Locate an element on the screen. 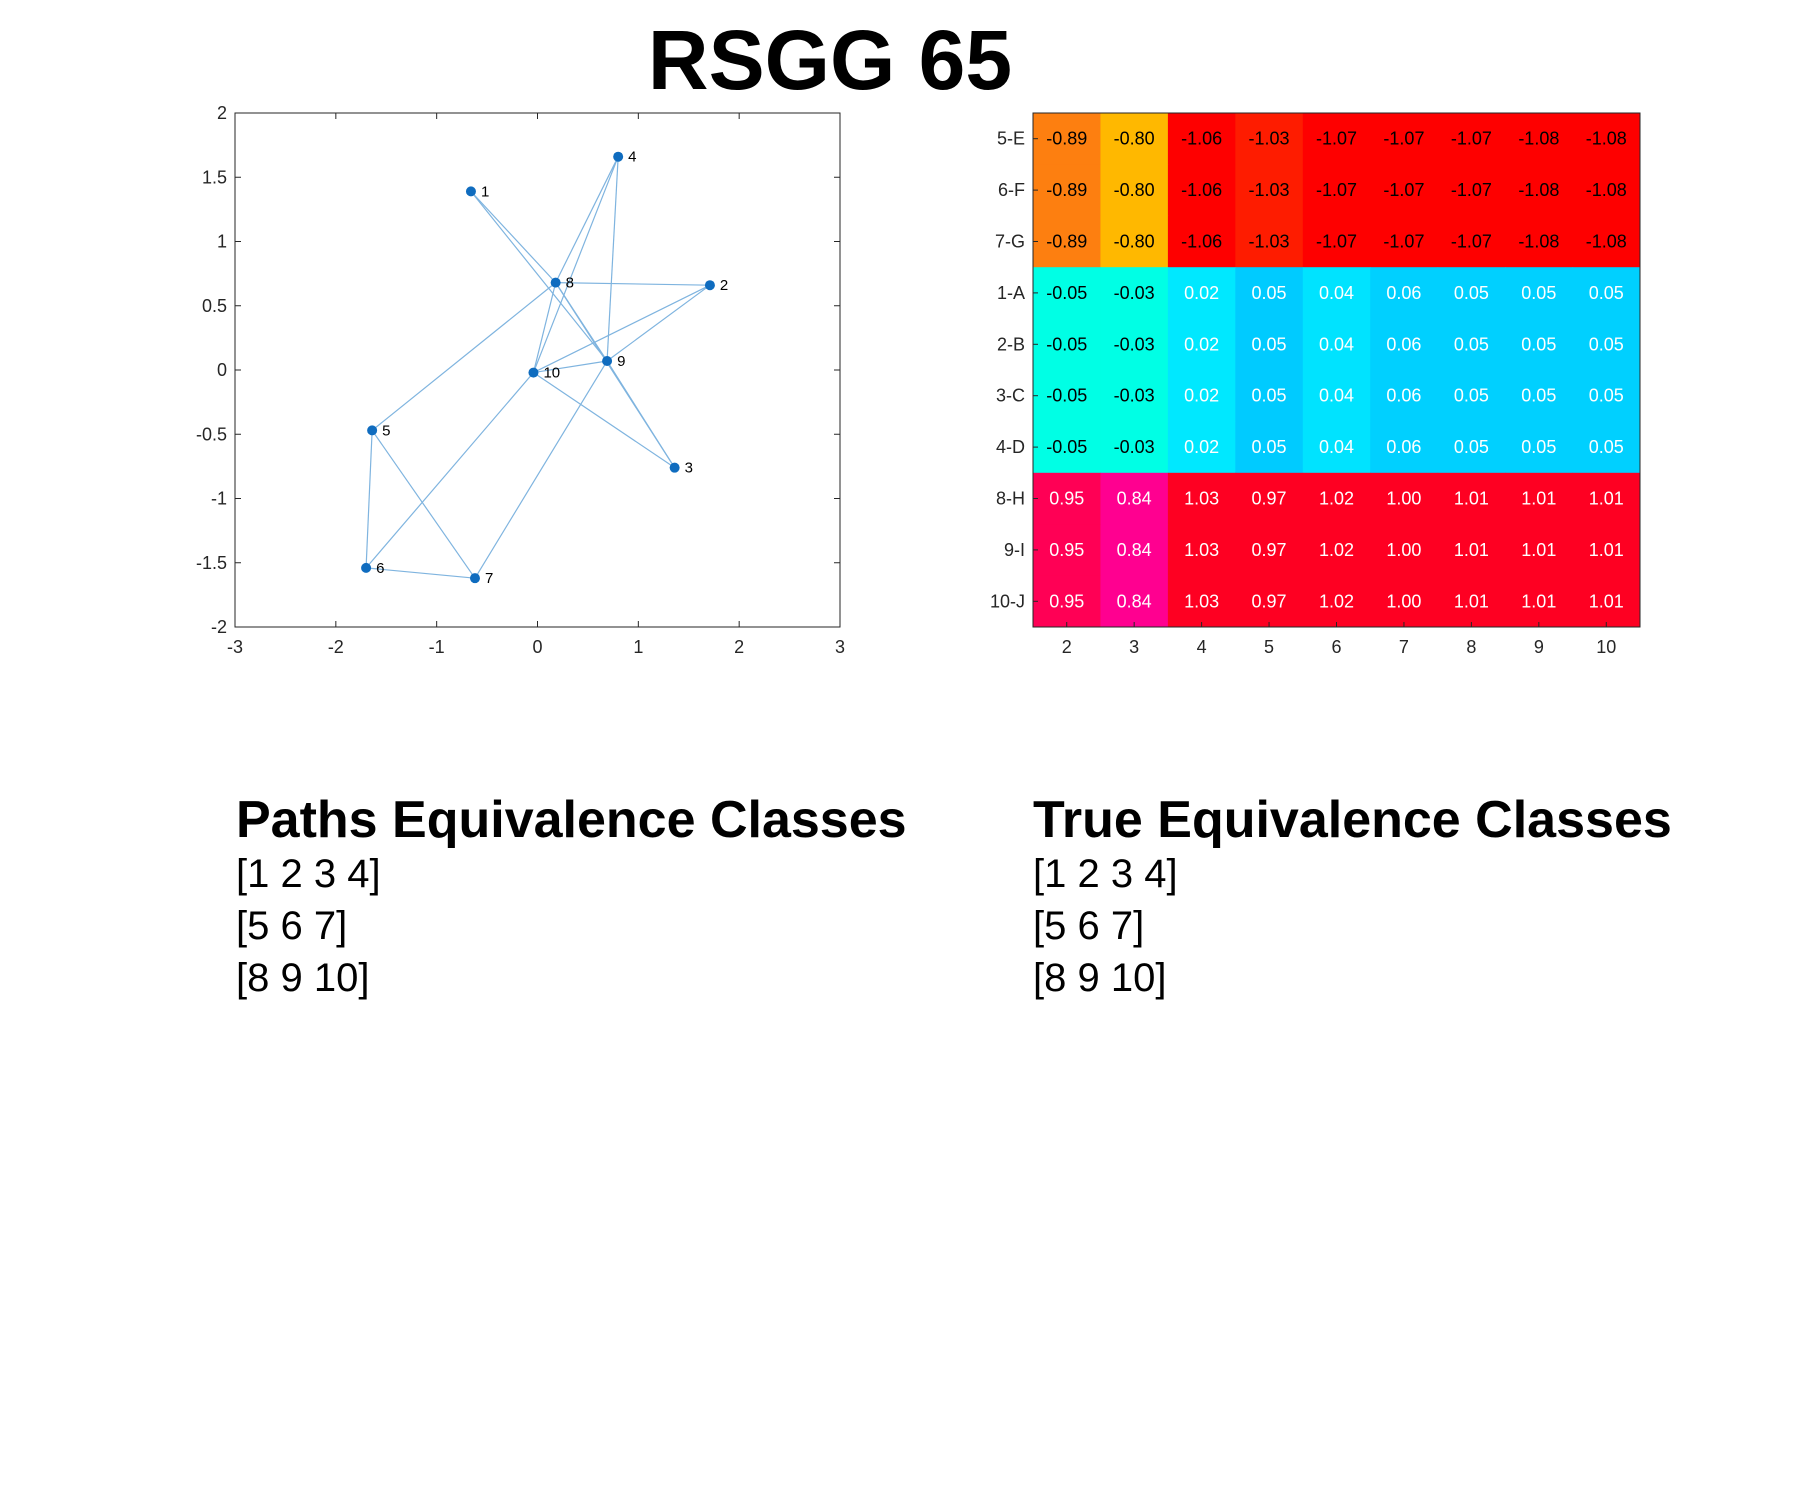 This screenshot has height=1500, width=1800. node-label: 4 is located at coordinates (632, 157).